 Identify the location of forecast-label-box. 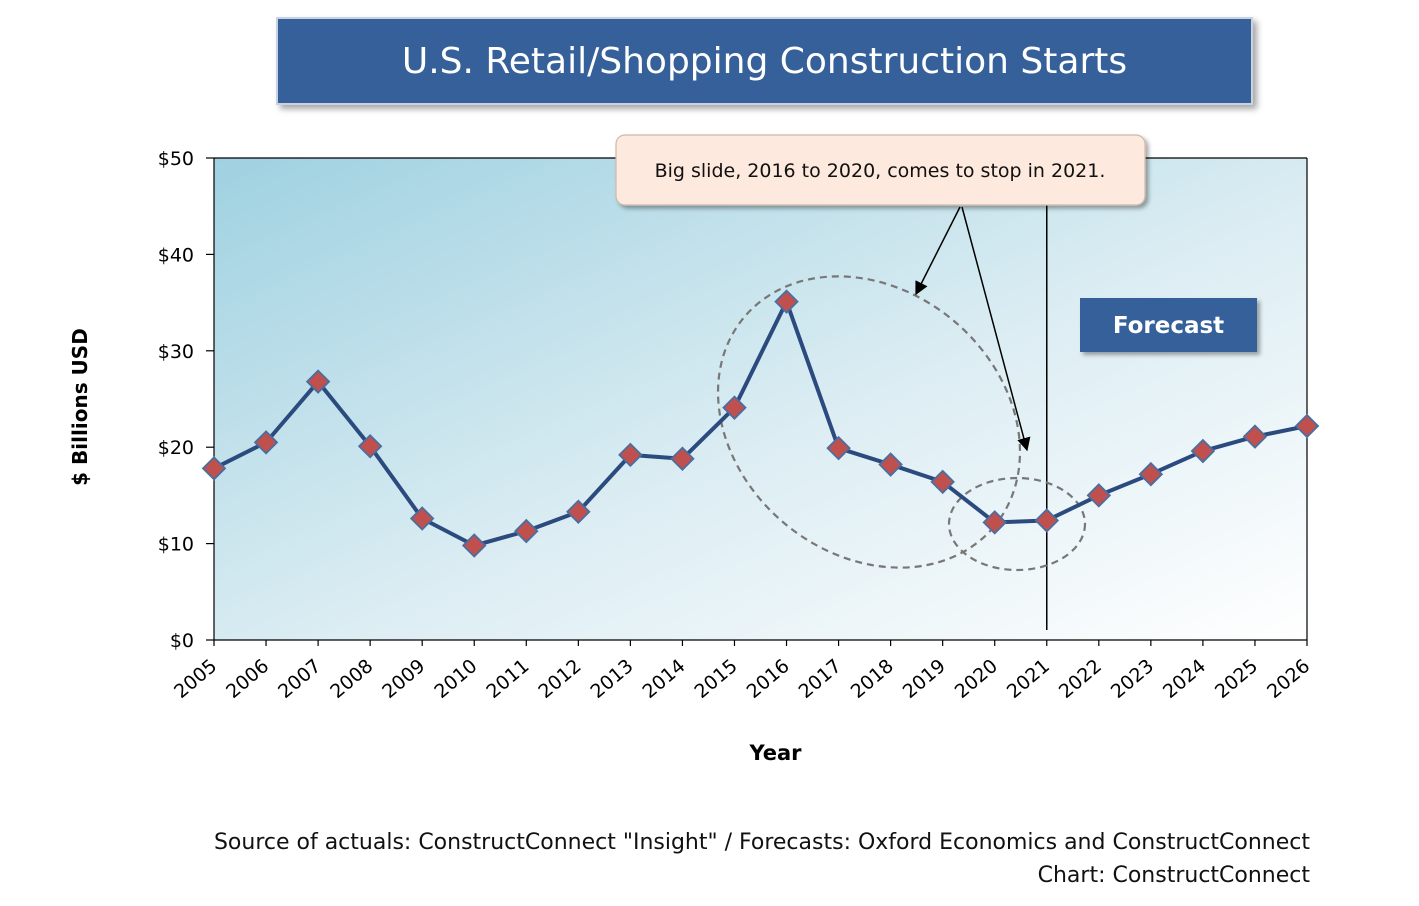
(1168, 325).